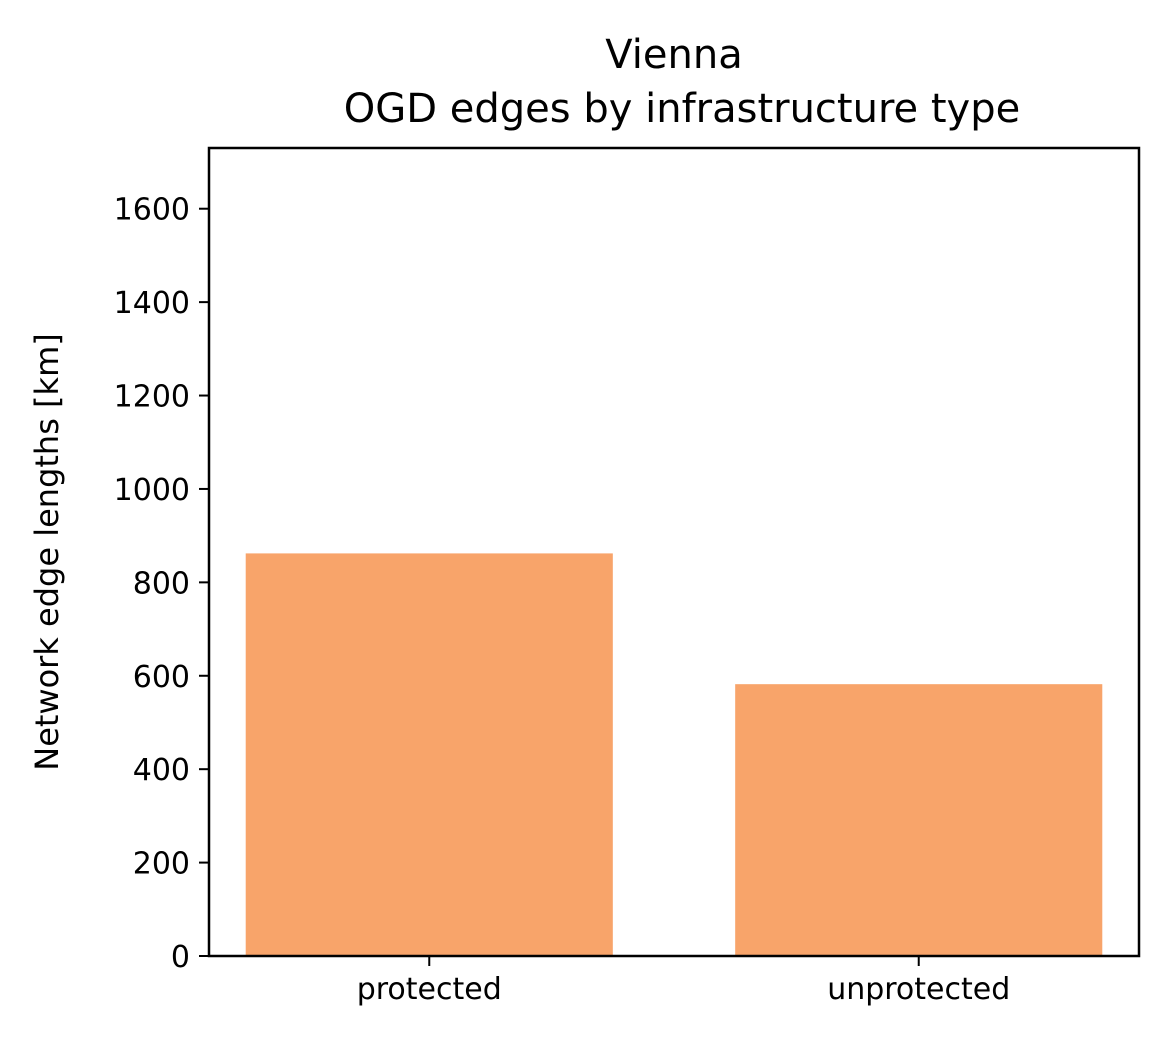 The image size is (1169, 1037). What do you see at coordinates (161, 770) in the screenshot?
I see `y-tick-label: 400` at bounding box center [161, 770].